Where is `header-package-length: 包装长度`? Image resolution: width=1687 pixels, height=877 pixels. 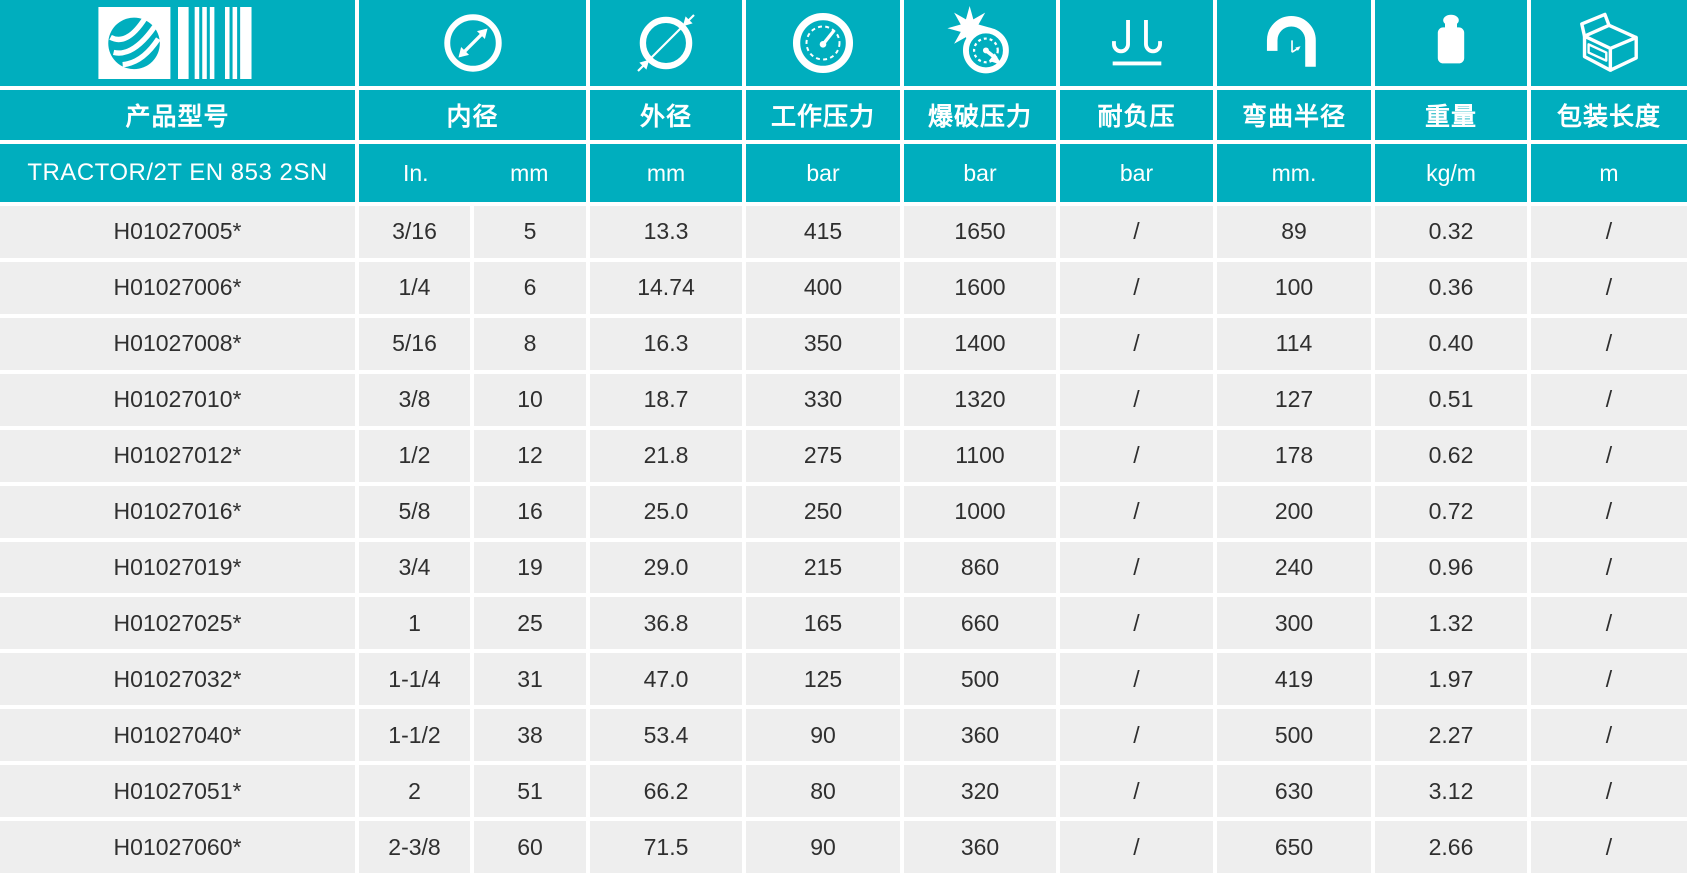
header-package-length: 包装长度 is located at coordinates (1609, 115).